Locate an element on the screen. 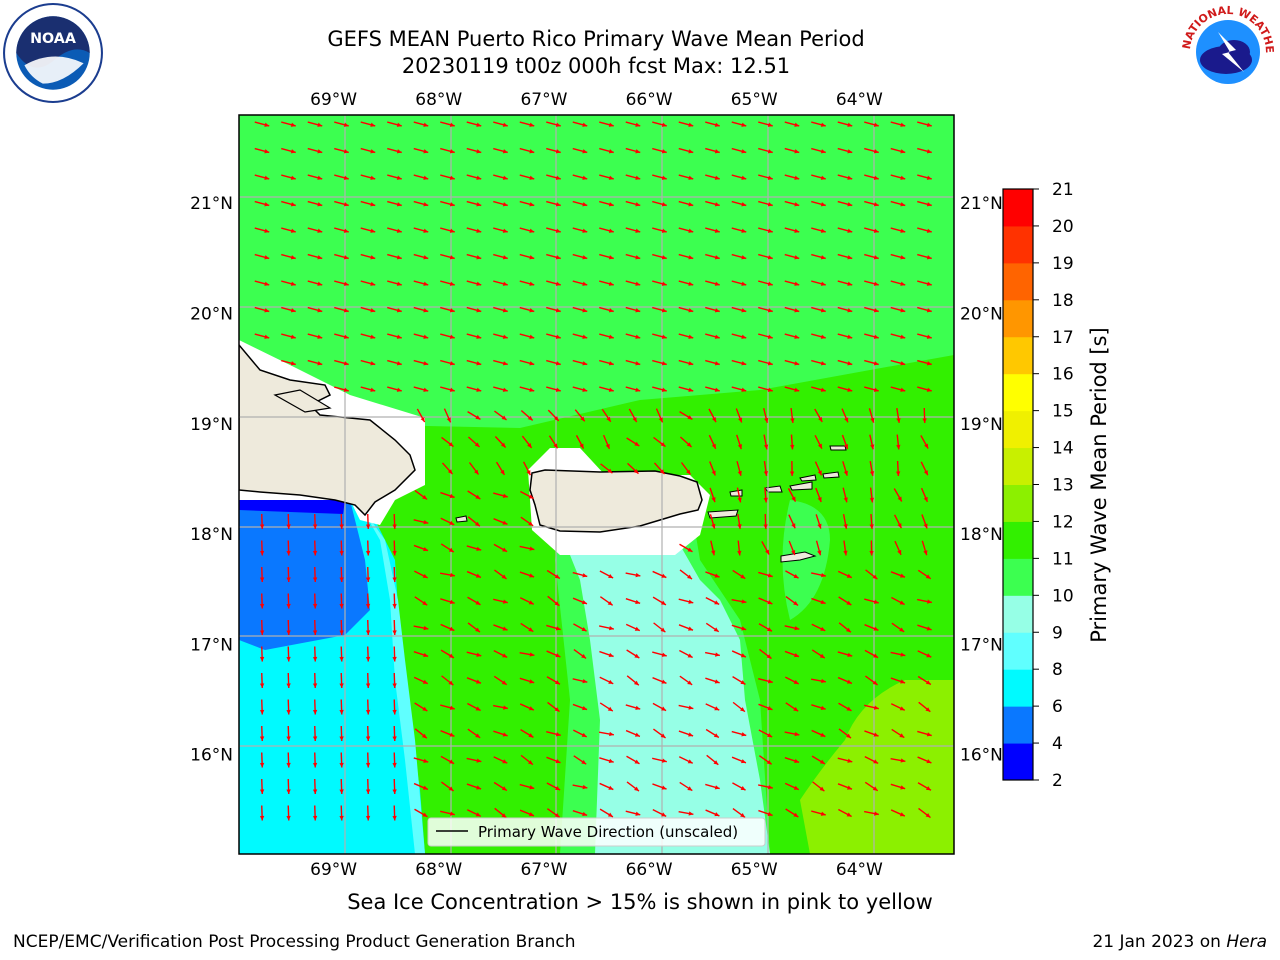  colorbar-tick-label: 2 is located at coordinates (1057, 781).